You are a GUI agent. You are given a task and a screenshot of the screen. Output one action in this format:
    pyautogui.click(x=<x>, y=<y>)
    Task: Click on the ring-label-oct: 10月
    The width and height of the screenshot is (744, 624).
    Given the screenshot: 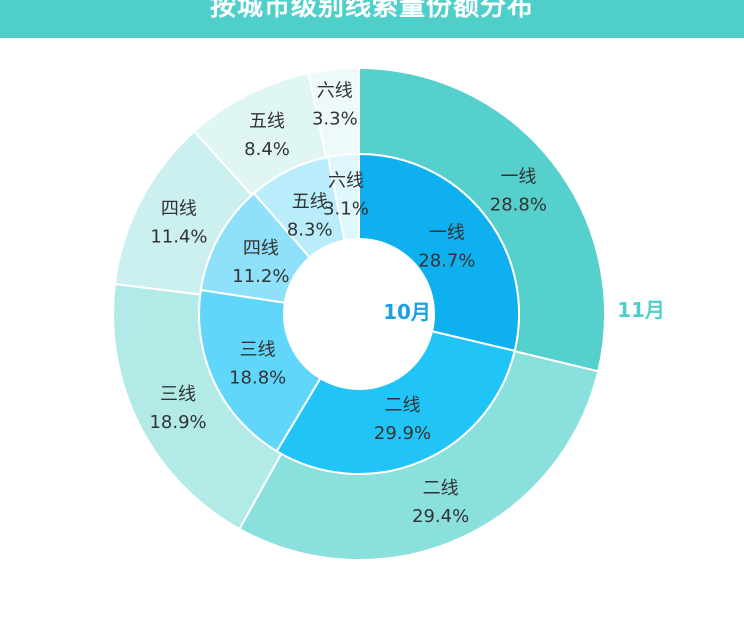 What is the action you would take?
    pyautogui.click(x=407, y=312)
    